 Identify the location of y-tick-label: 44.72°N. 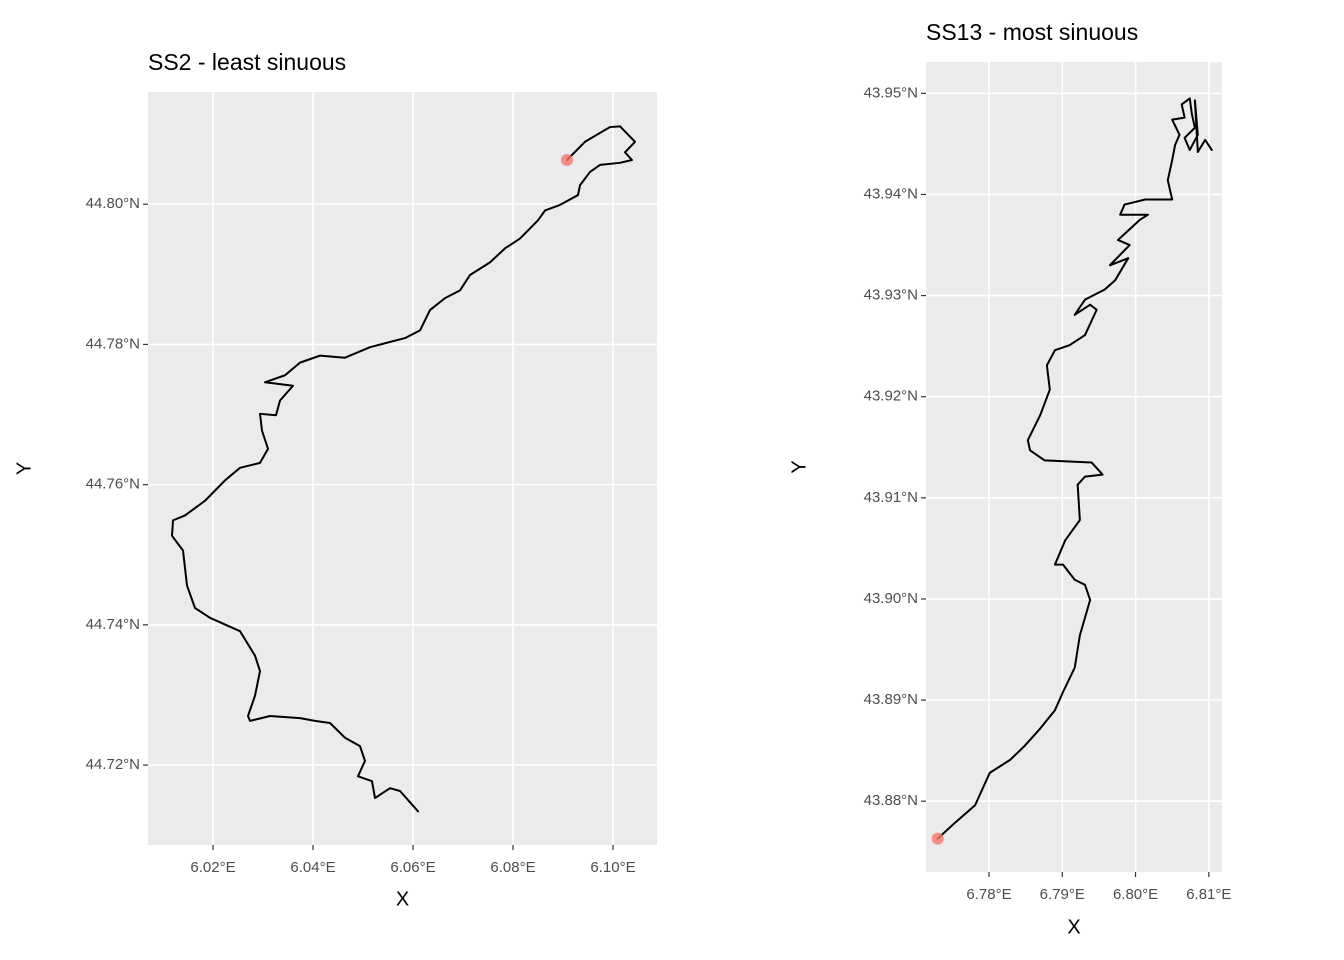
(113, 764).